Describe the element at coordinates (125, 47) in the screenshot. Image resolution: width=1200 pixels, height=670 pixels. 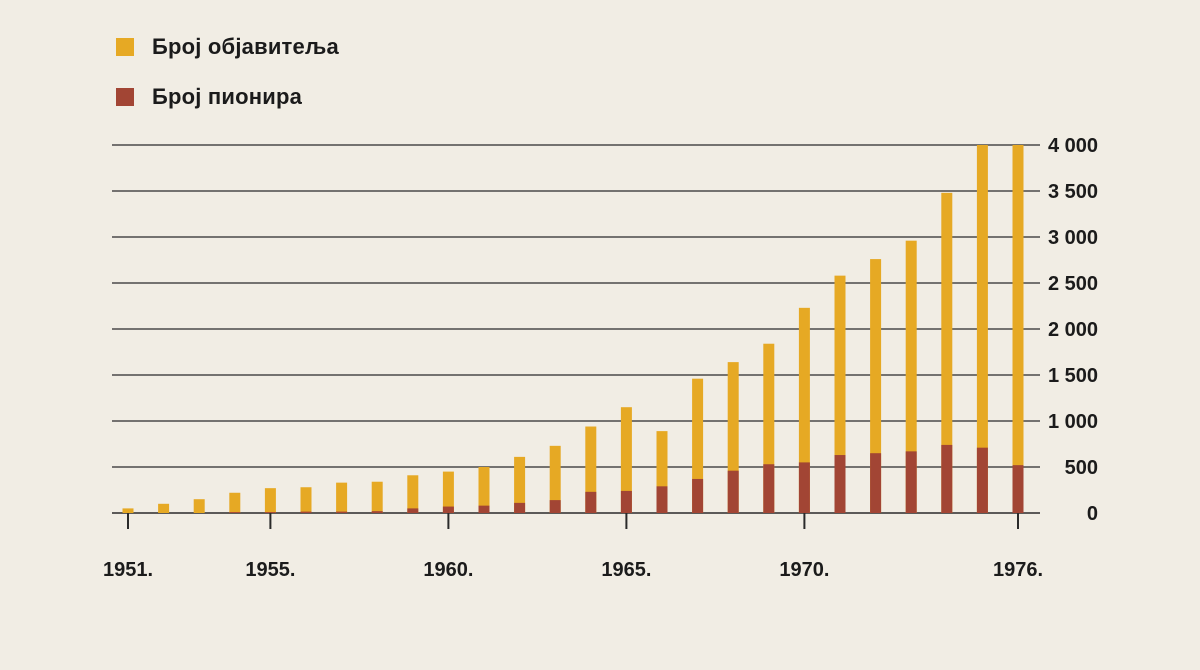
I see `legend-swatch-publishers` at that location.